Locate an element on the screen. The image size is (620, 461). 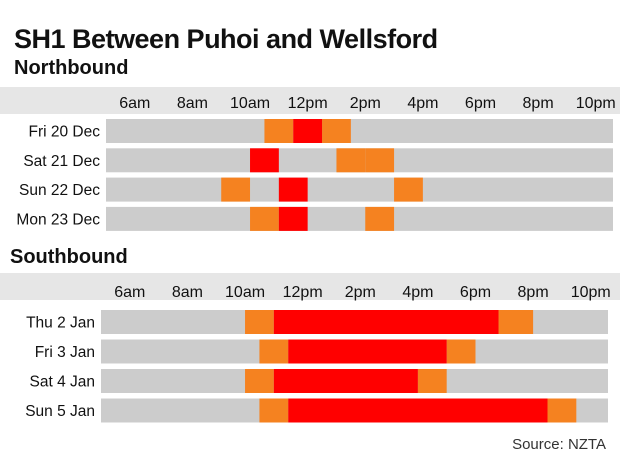
southbound-heading: Southbound is located at coordinates (69, 257).